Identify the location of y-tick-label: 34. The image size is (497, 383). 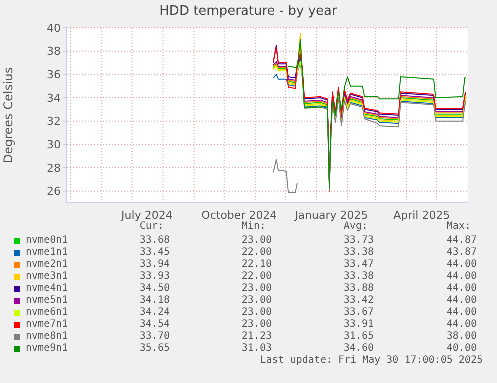
(54, 98).